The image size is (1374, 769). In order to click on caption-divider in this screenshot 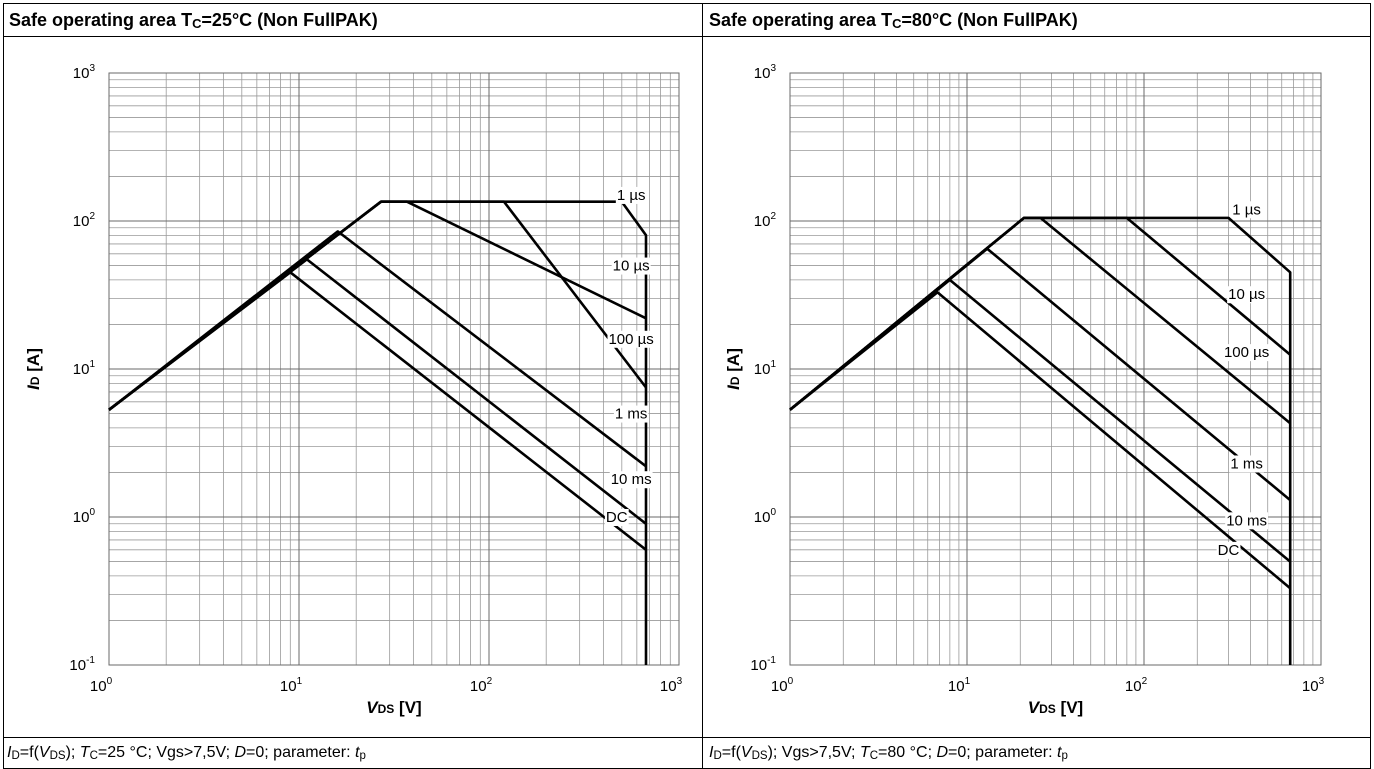, I will do `click(687, 737)`.